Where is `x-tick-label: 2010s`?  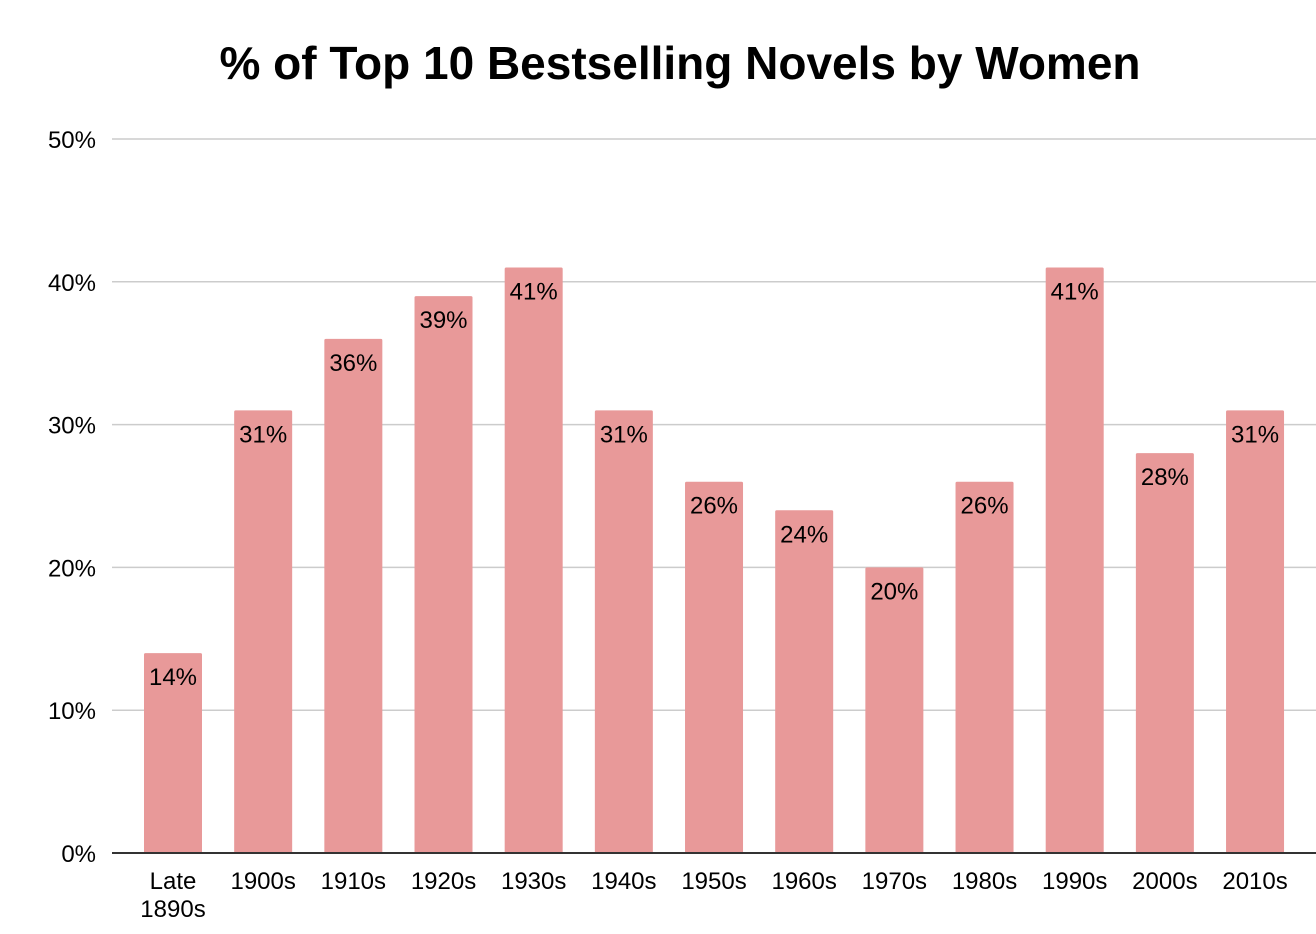 x-tick-label: 2010s is located at coordinates (1254, 881).